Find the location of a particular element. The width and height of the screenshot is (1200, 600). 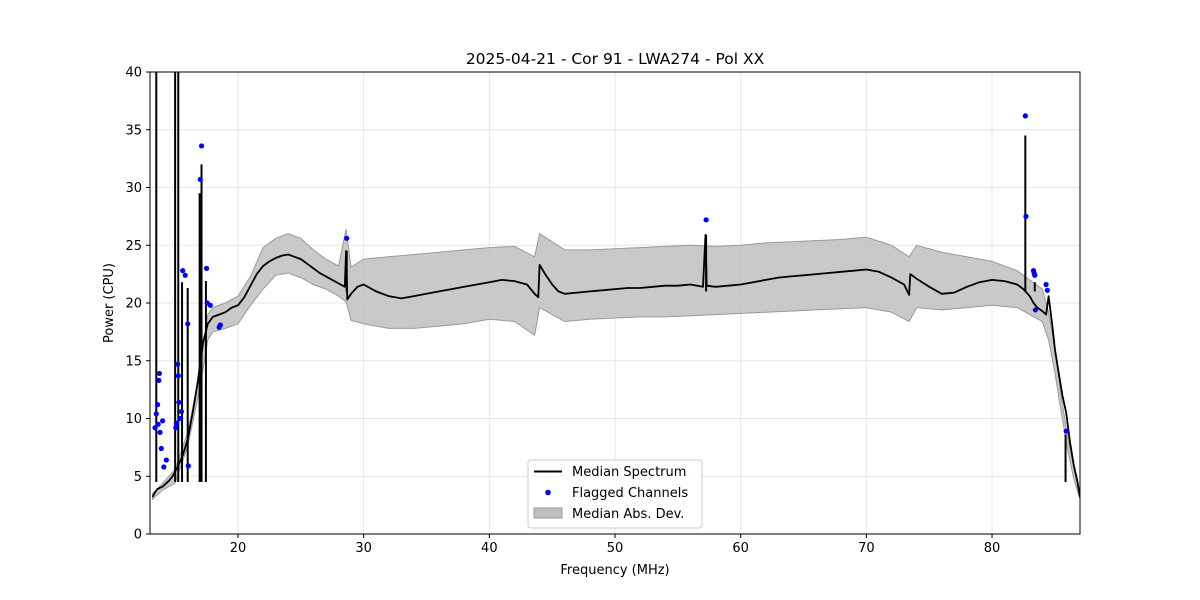

y-tick-label: 30 is located at coordinates (133, 188).